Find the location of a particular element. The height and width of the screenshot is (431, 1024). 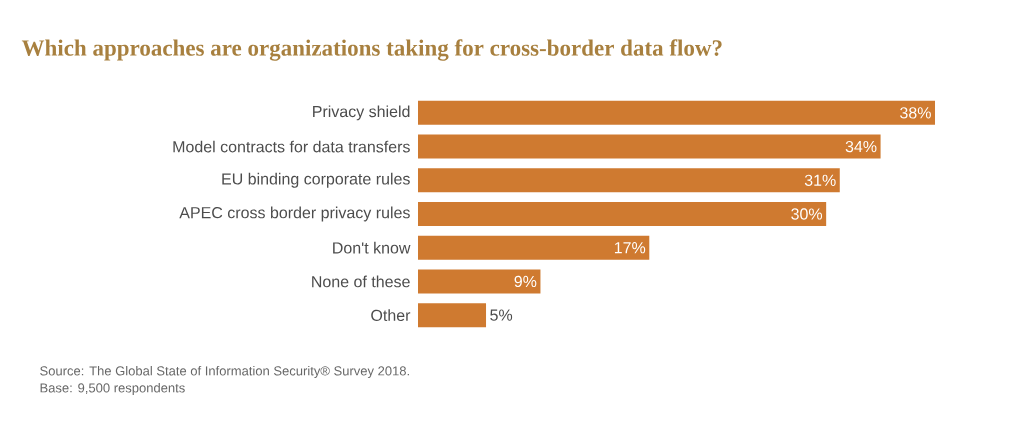

text: Base: 9,500 respondents is located at coordinates (112, 389).